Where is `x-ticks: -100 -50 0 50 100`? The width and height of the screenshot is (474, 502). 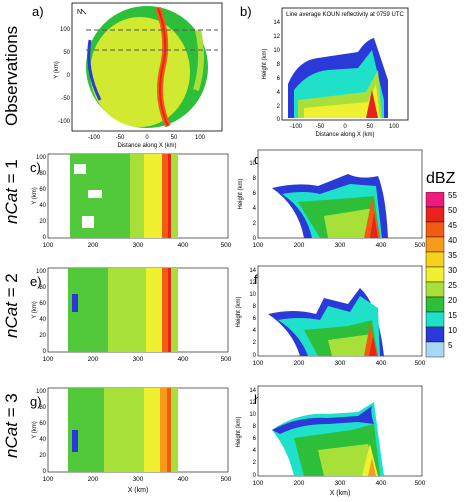 x-ticks: -100 -50 0 50 100 is located at coordinates (147, 138).